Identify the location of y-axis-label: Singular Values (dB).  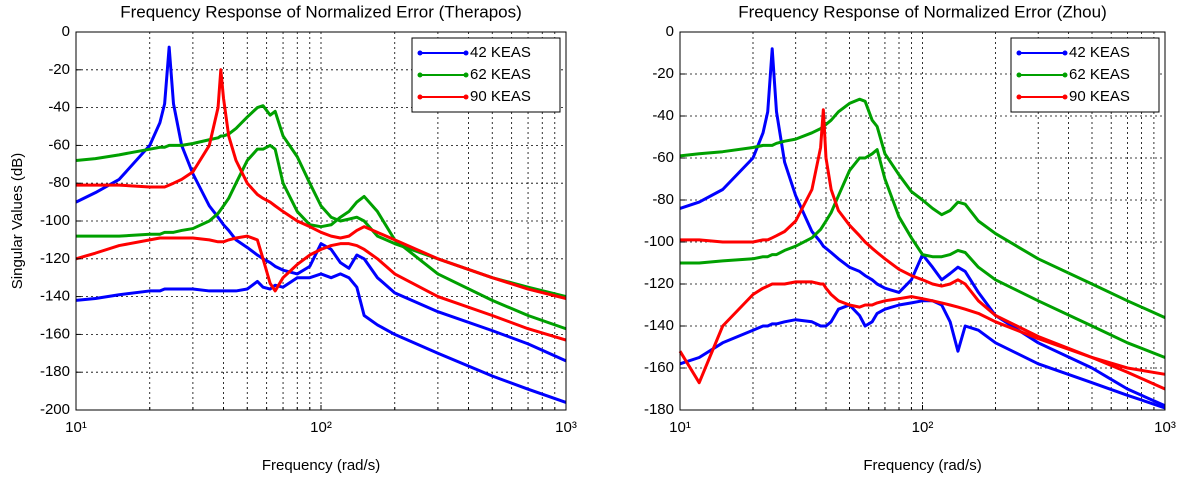
(17, 221).